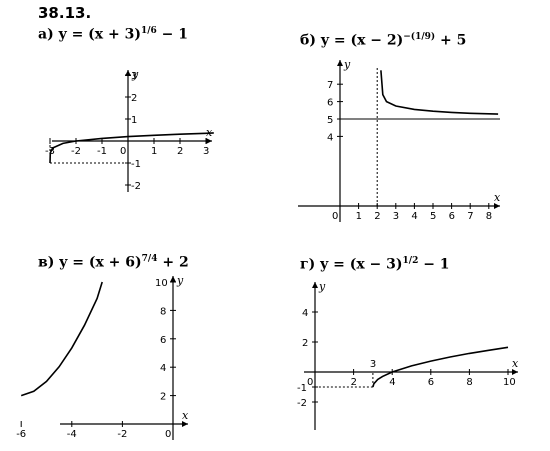 The image size is (550, 451). What do you see at coordinates (439, 92) in the screenshot?
I see `chart-b-series-line` at bounding box center [439, 92].